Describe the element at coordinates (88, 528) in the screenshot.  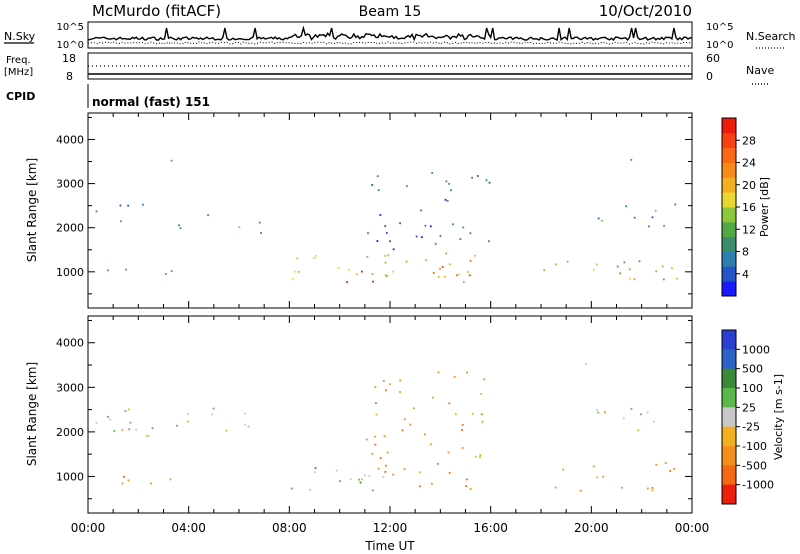
I see `x-tick-label: 00:00` at that location.